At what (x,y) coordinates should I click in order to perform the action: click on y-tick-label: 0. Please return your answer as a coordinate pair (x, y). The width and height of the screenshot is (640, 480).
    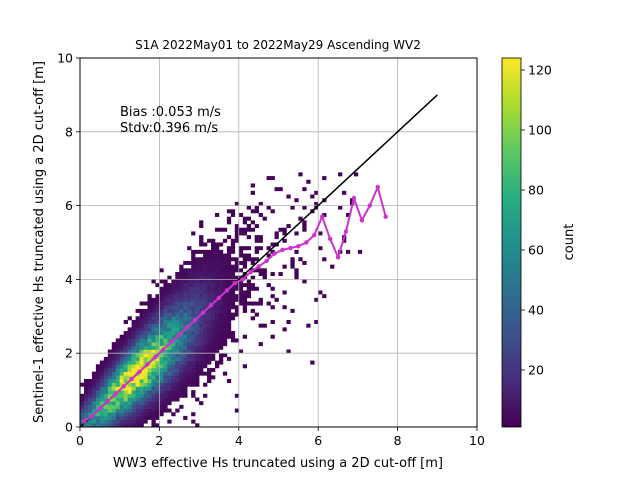
    Looking at the image, I should click on (69, 427).